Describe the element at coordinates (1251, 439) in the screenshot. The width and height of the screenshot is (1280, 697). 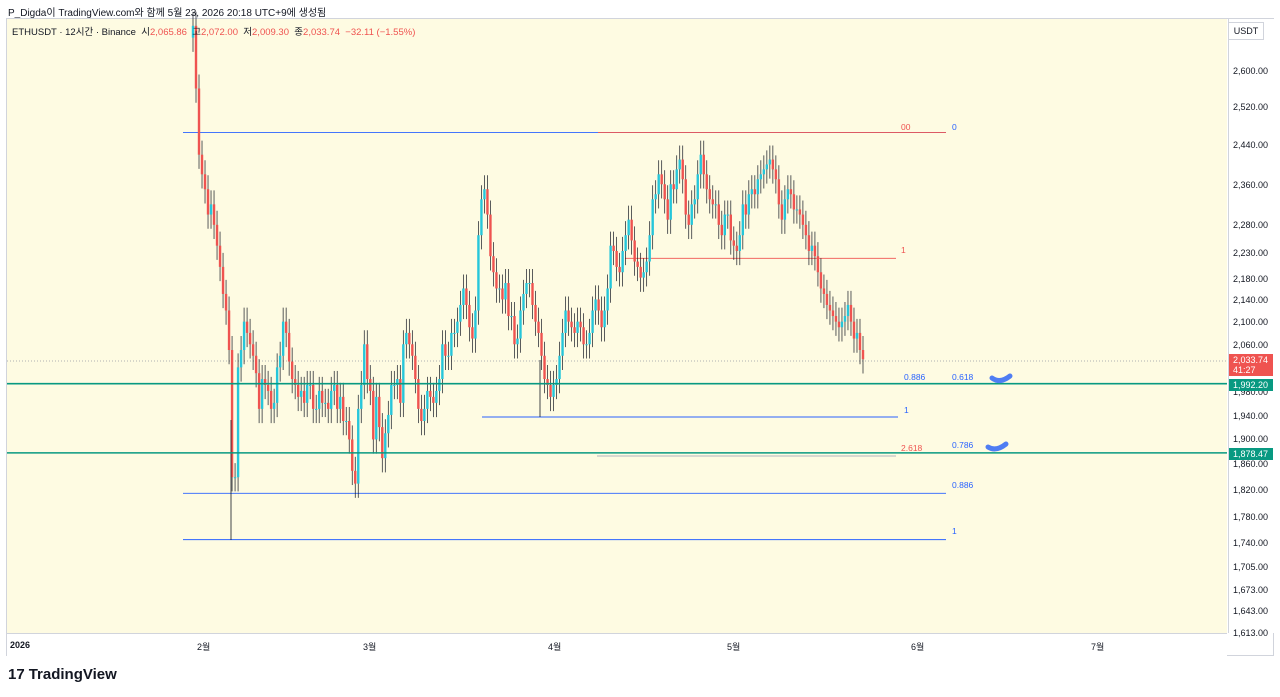
I see `price-tick: 1,900.00` at that location.